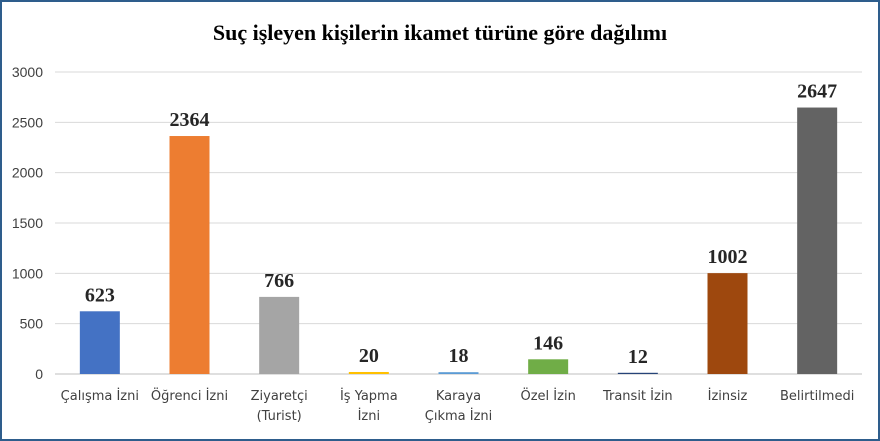 The height and width of the screenshot is (441, 880). Describe the element at coordinates (190, 120) in the screenshot. I see `data-label: 2364` at that location.